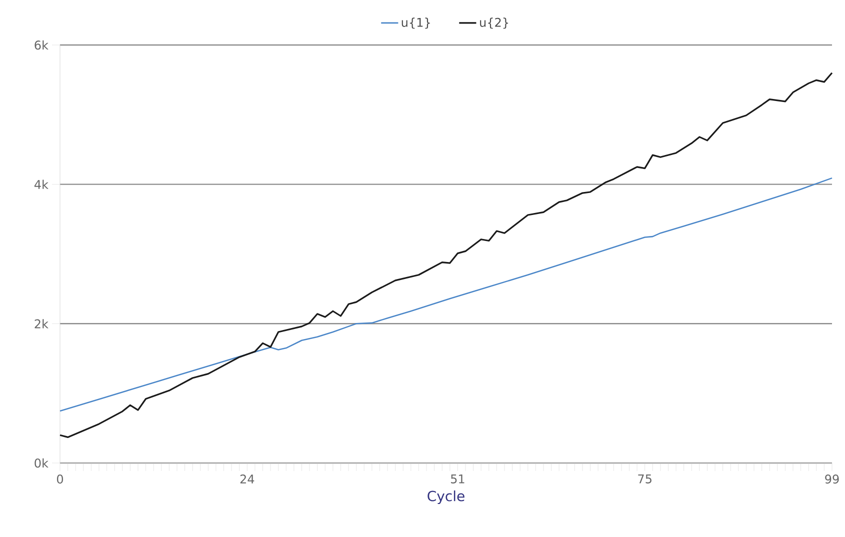 This screenshot has width=845, height=537. Describe the element at coordinates (494, 23) in the screenshot. I see `legend-label: u{2}` at that location.